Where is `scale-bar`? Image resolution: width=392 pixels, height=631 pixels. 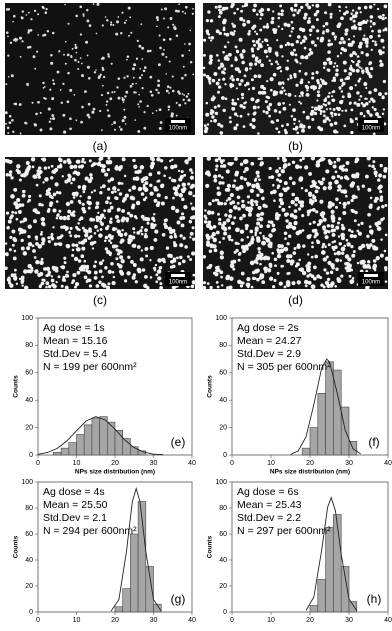 scale-bar is located at coordinates (371, 121).